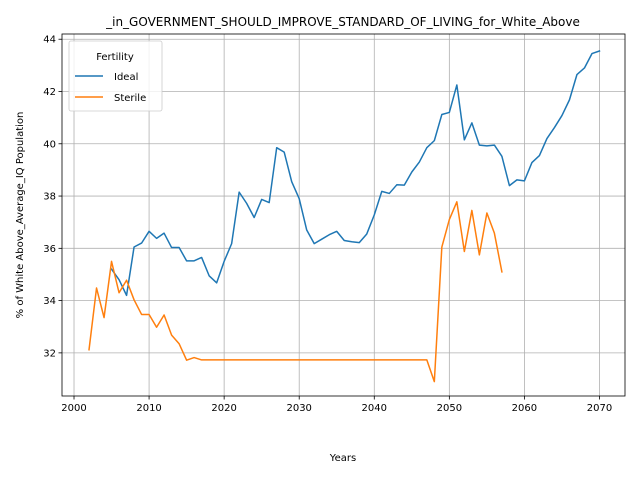  What do you see at coordinates (130, 98) in the screenshot?
I see `legend-label-sterile: Sterile` at bounding box center [130, 98].